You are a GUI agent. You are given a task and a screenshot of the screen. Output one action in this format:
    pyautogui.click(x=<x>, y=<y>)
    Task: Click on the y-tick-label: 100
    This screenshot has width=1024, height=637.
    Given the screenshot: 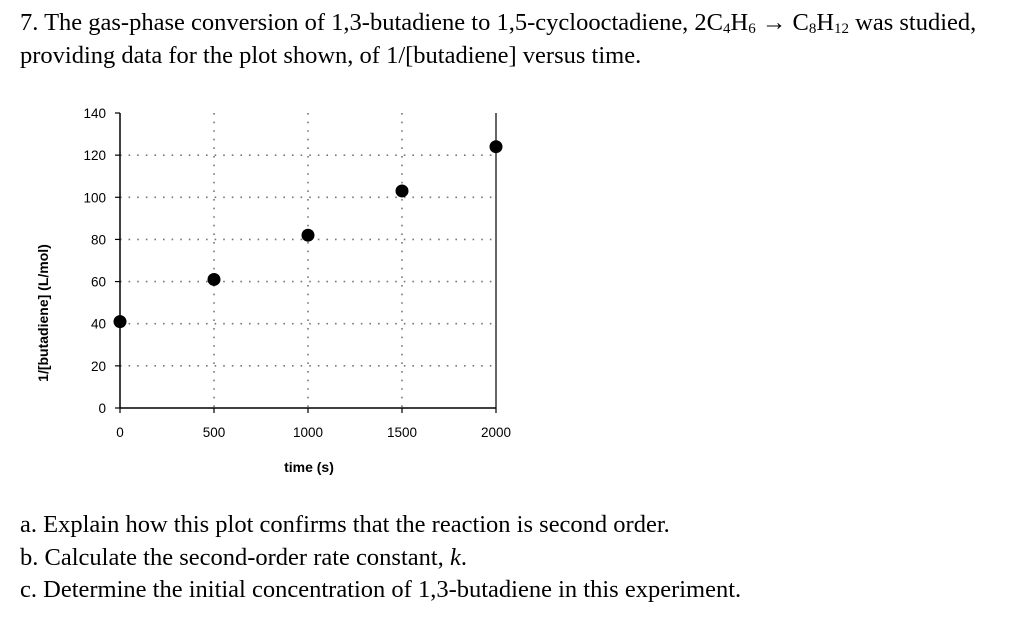 What is the action you would take?
    pyautogui.click(x=94, y=197)
    